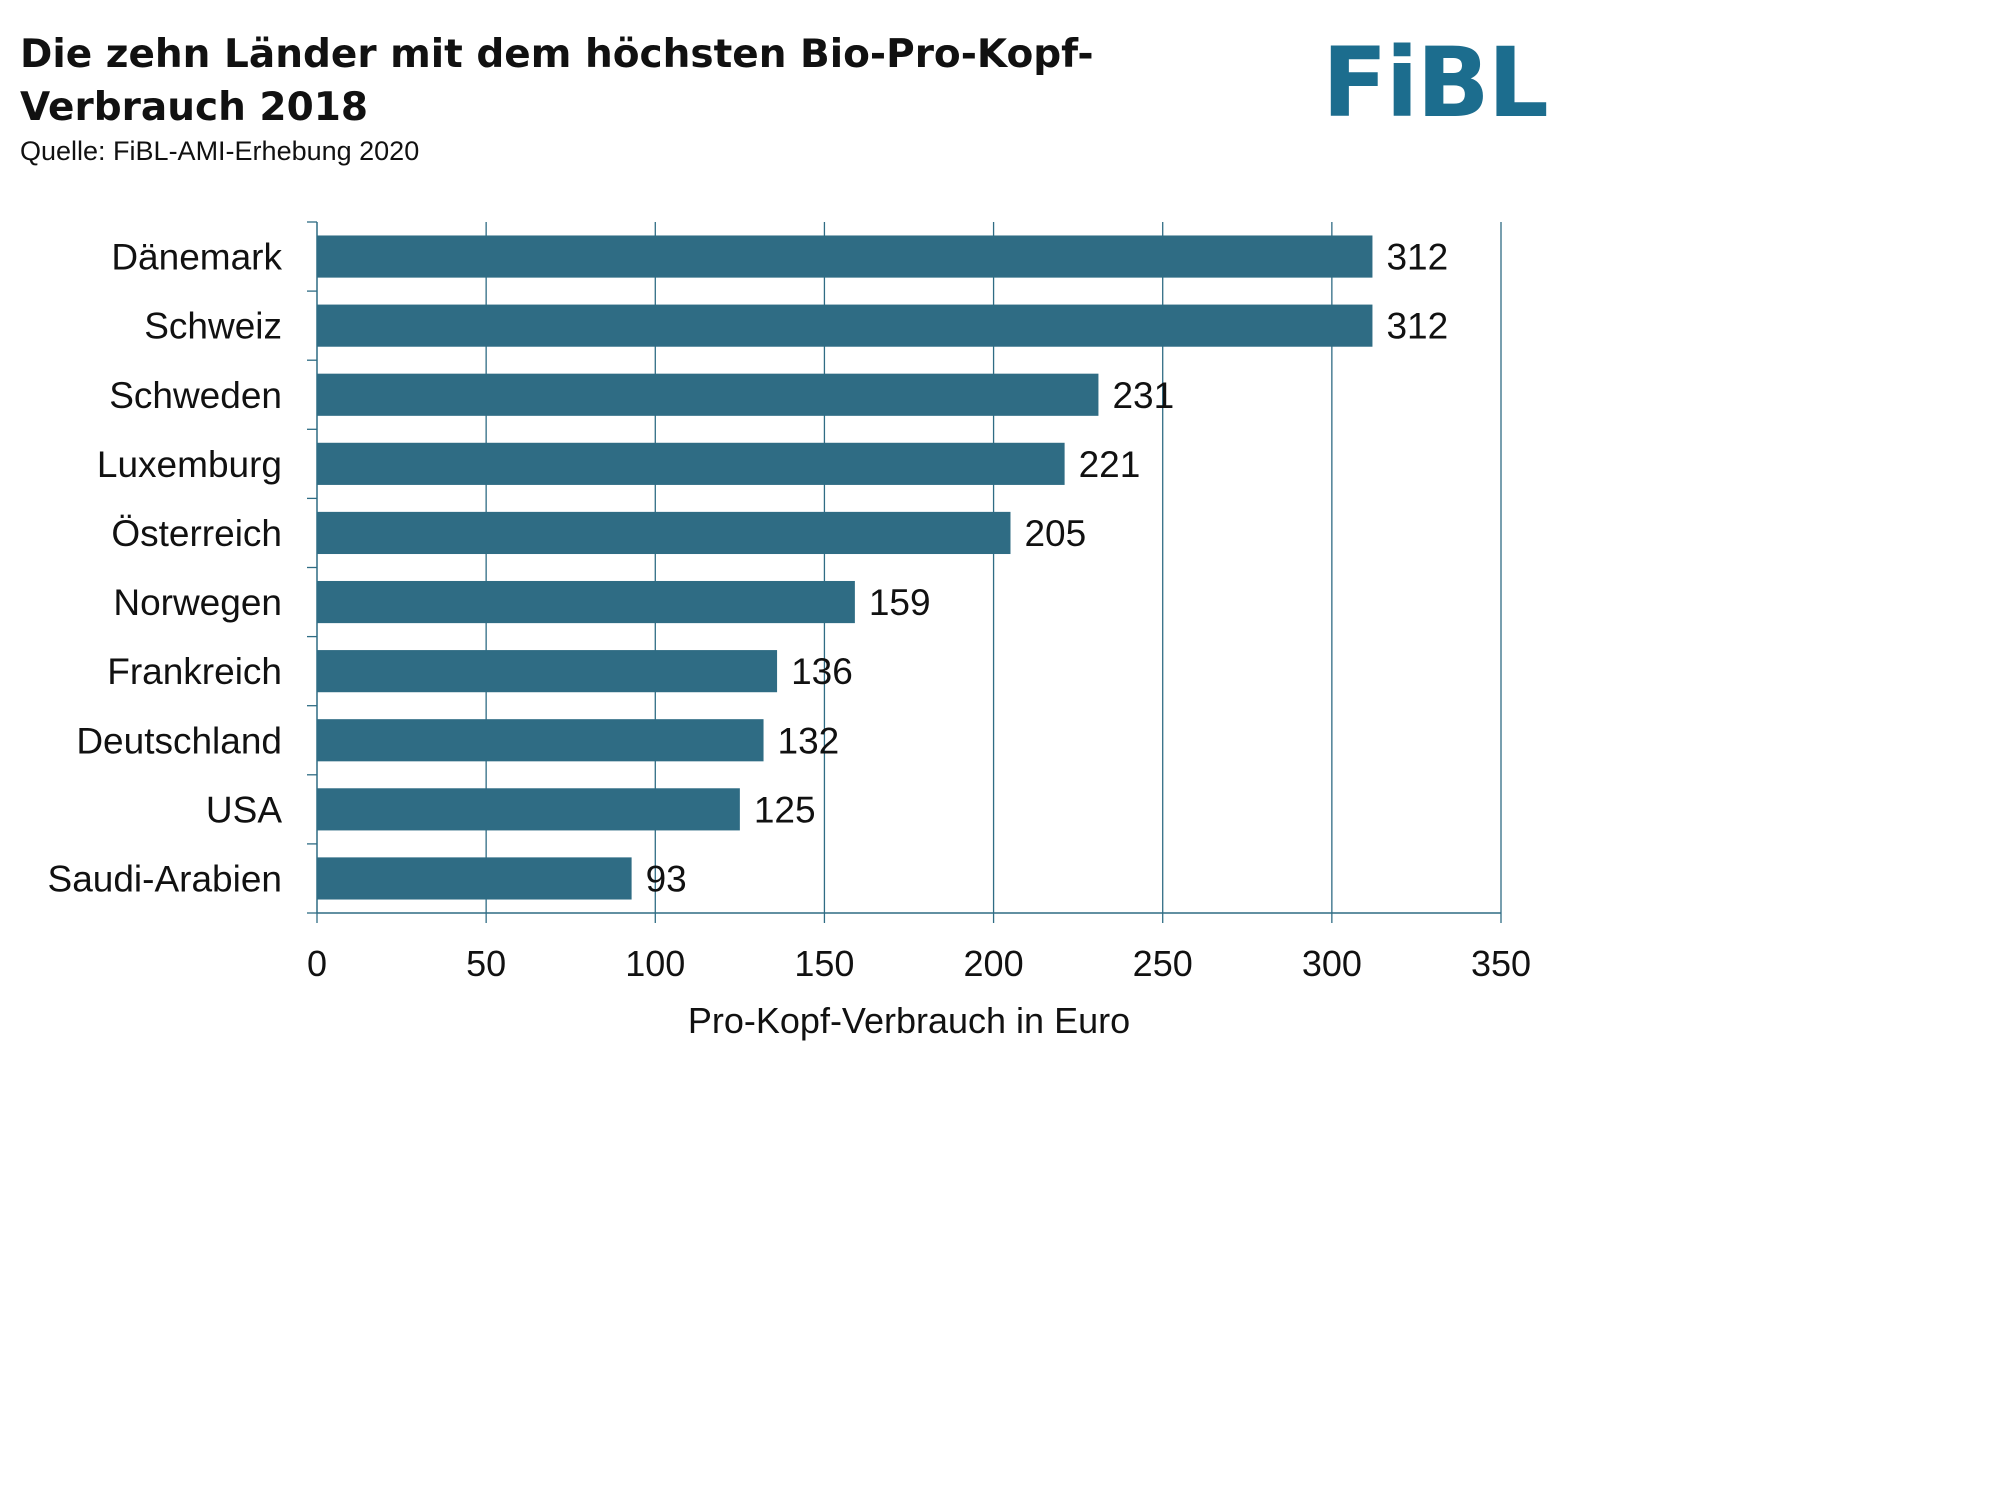 The height and width of the screenshot is (1500, 2000). I want to click on x-tick-label: 100, so click(655, 963).